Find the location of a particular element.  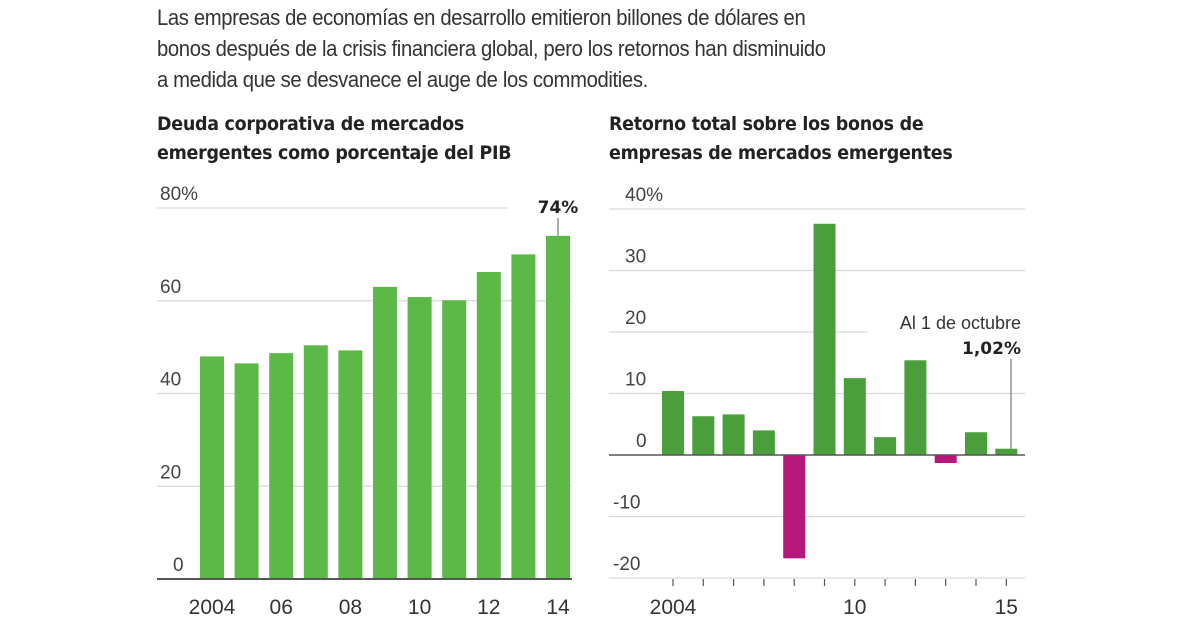

y-tick-label: 60 is located at coordinates (170, 287).